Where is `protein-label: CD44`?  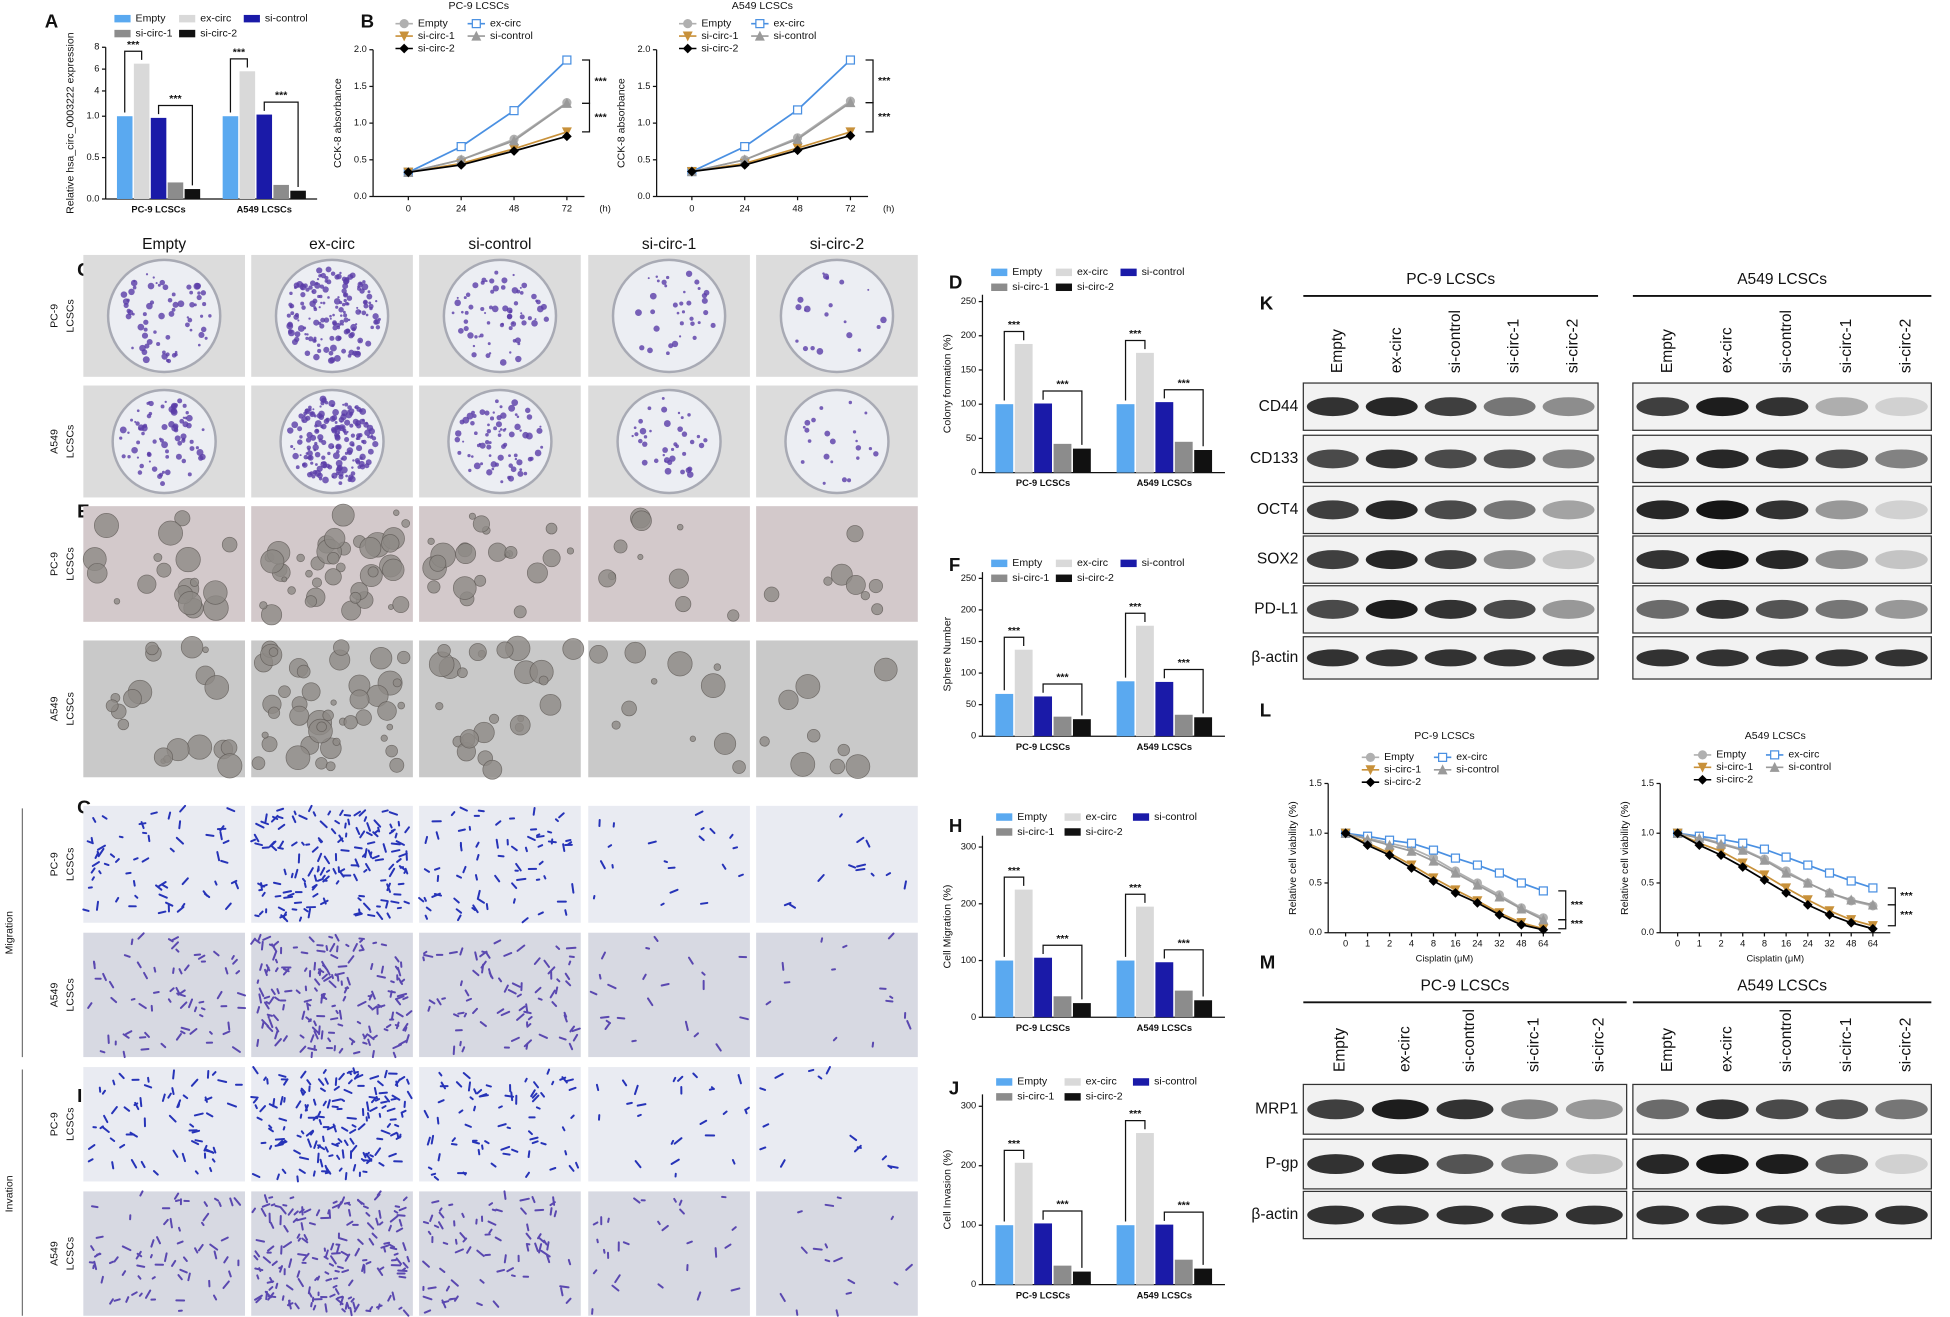
protein-label: CD44 is located at coordinates (1279, 406).